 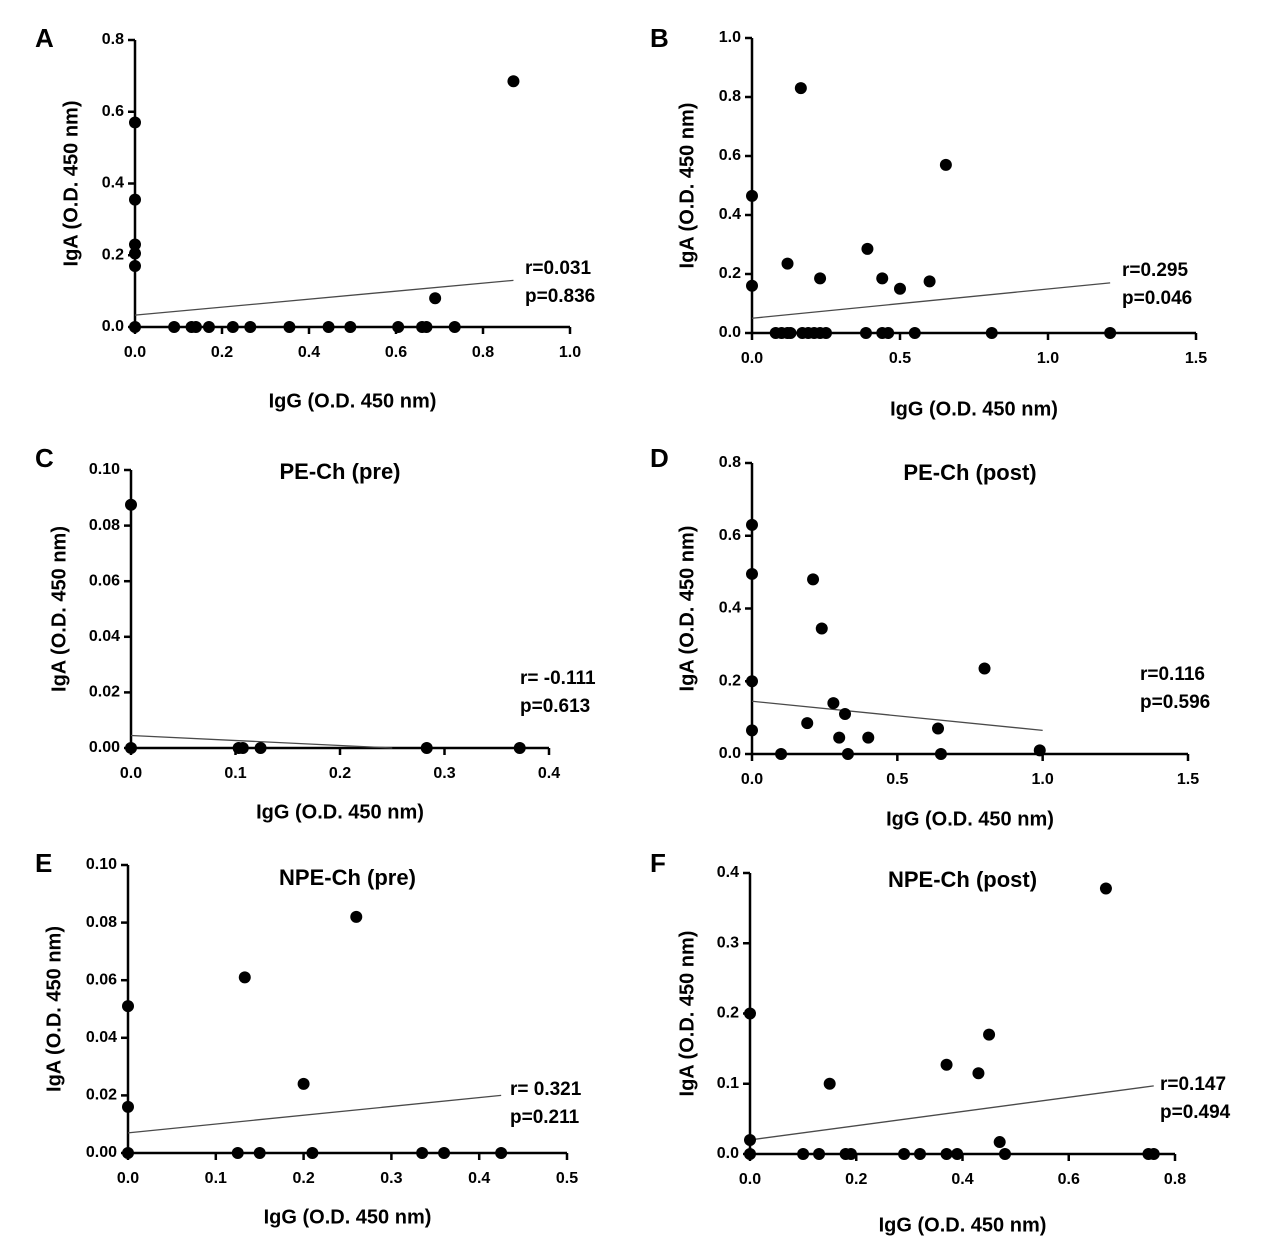 What do you see at coordinates (101, 1095) in the screenshot?
I see `y-tick-label: 0.02` at bounding box center [101, 1095].